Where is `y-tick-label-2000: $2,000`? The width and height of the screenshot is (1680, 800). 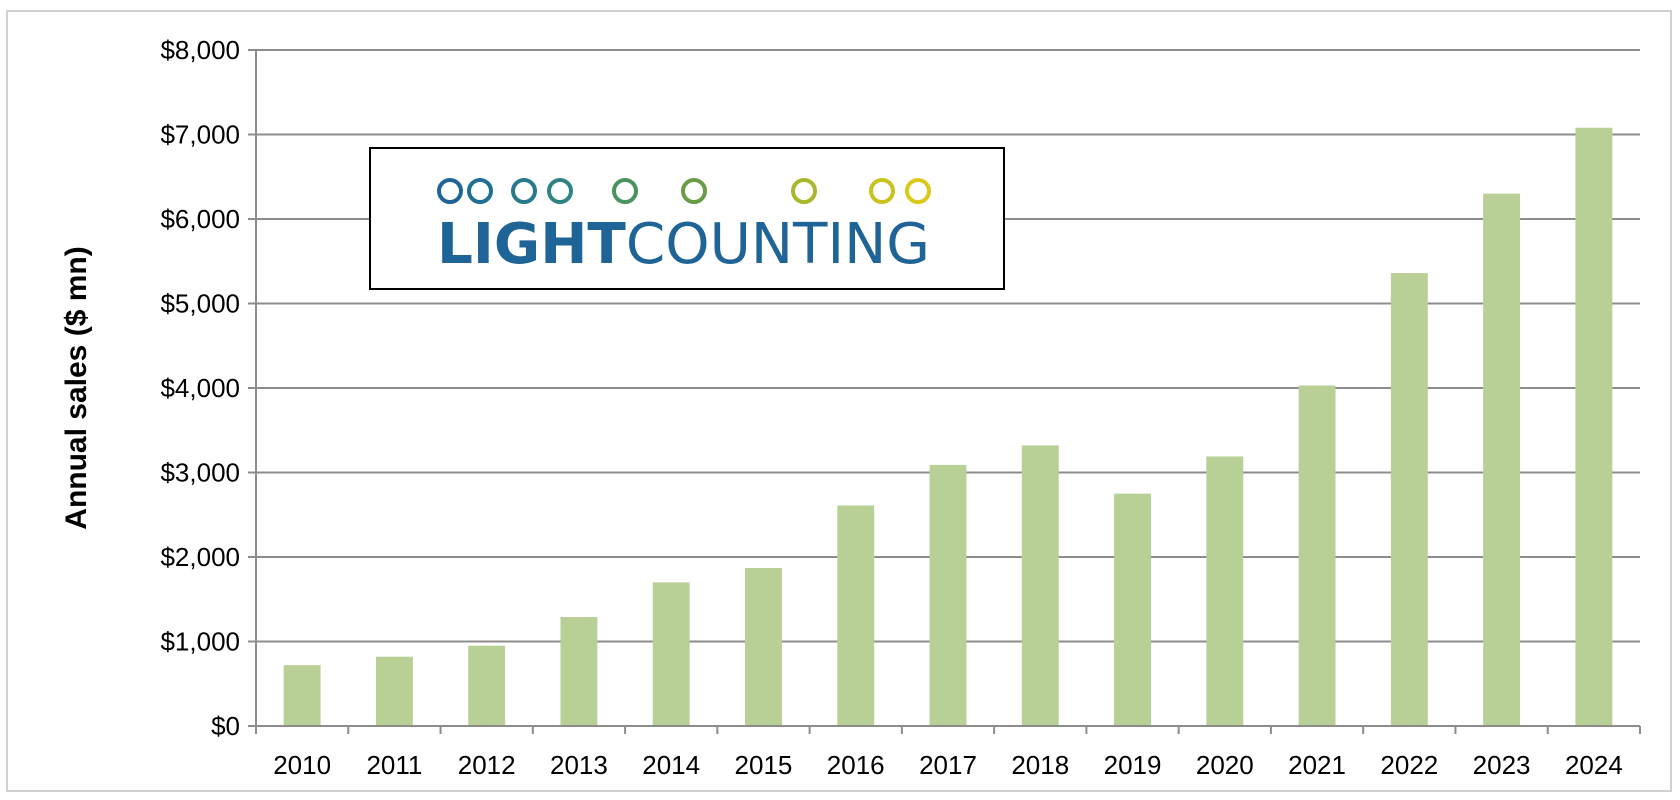
y-tick-label-2000: $2,000 is located at coordinates (200, 557).